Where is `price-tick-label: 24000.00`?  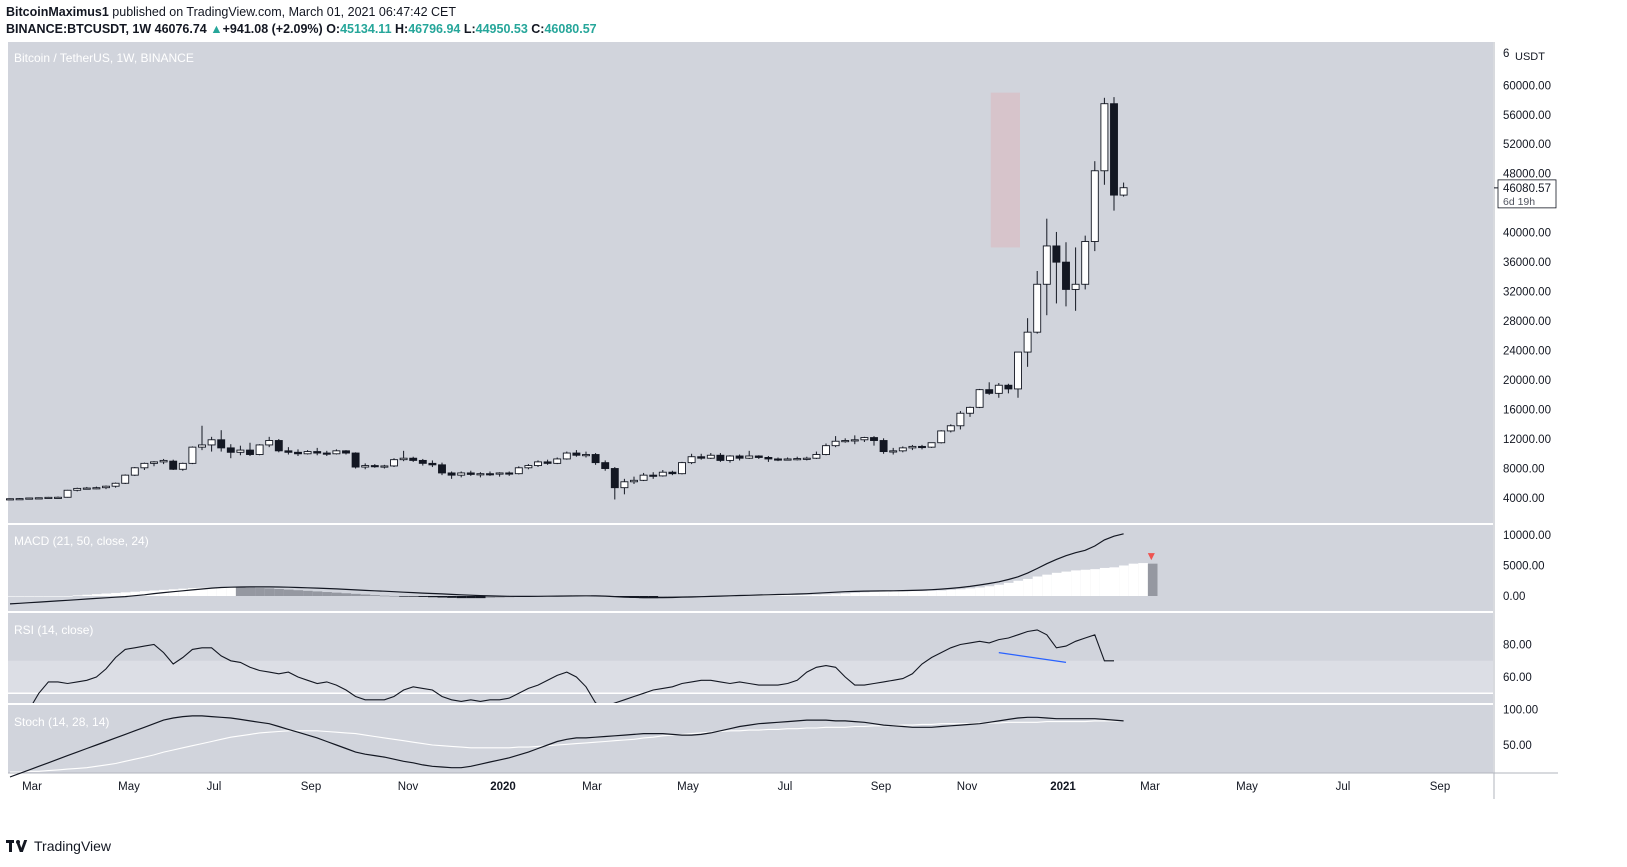 price-tick-label: 24000.00 is located at coordinates (1527, 352).